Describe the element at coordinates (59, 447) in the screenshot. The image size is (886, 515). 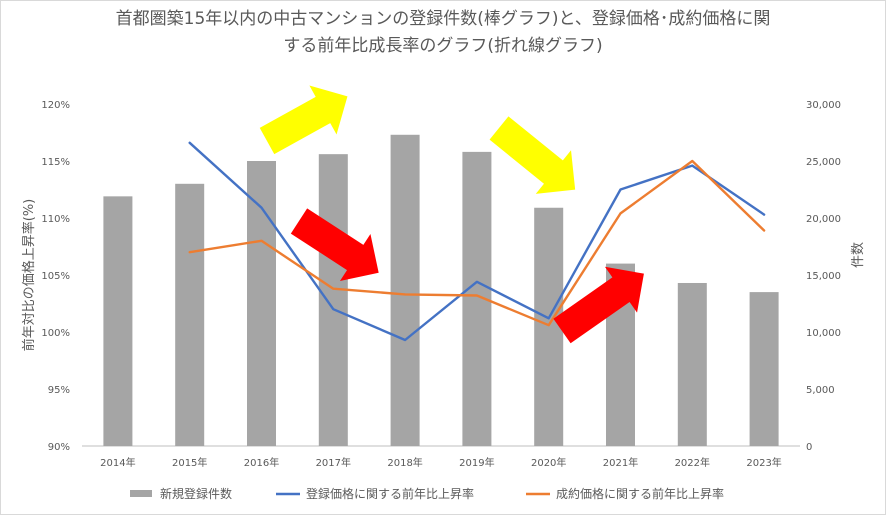
I see `y-left-tick-label: 90%` at that location.